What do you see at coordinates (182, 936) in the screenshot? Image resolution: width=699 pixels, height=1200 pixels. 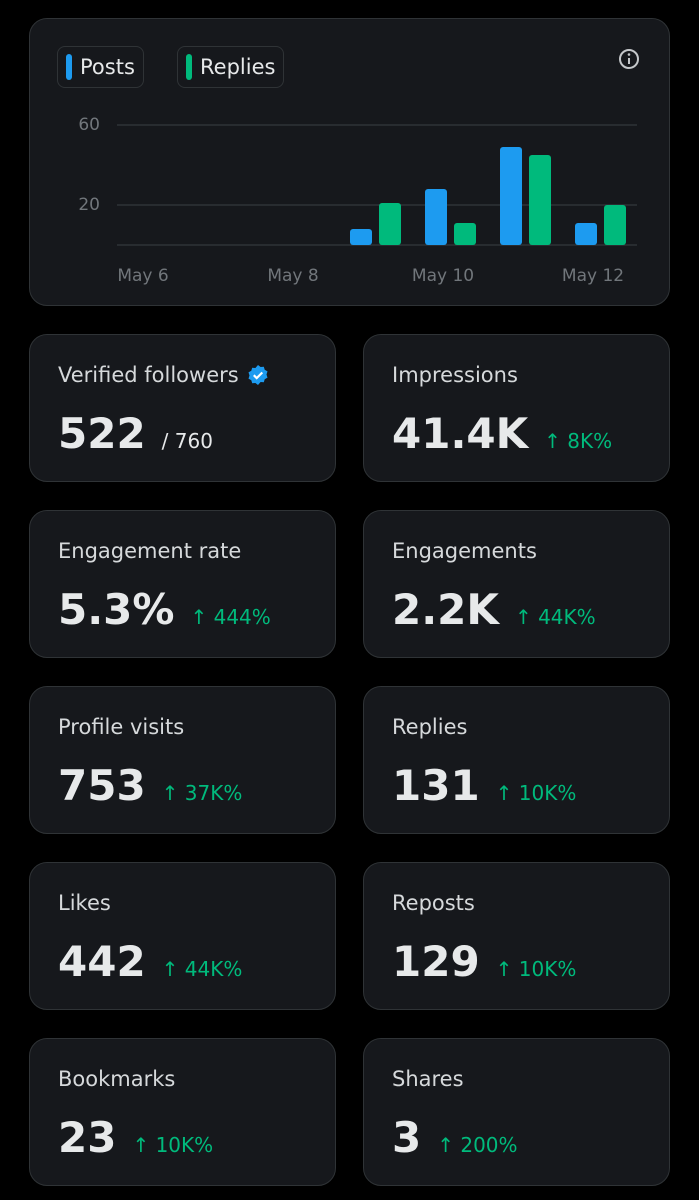 I see `stat-card: Likes 442 ↑ 44K%` at bounding box center [182, 936].